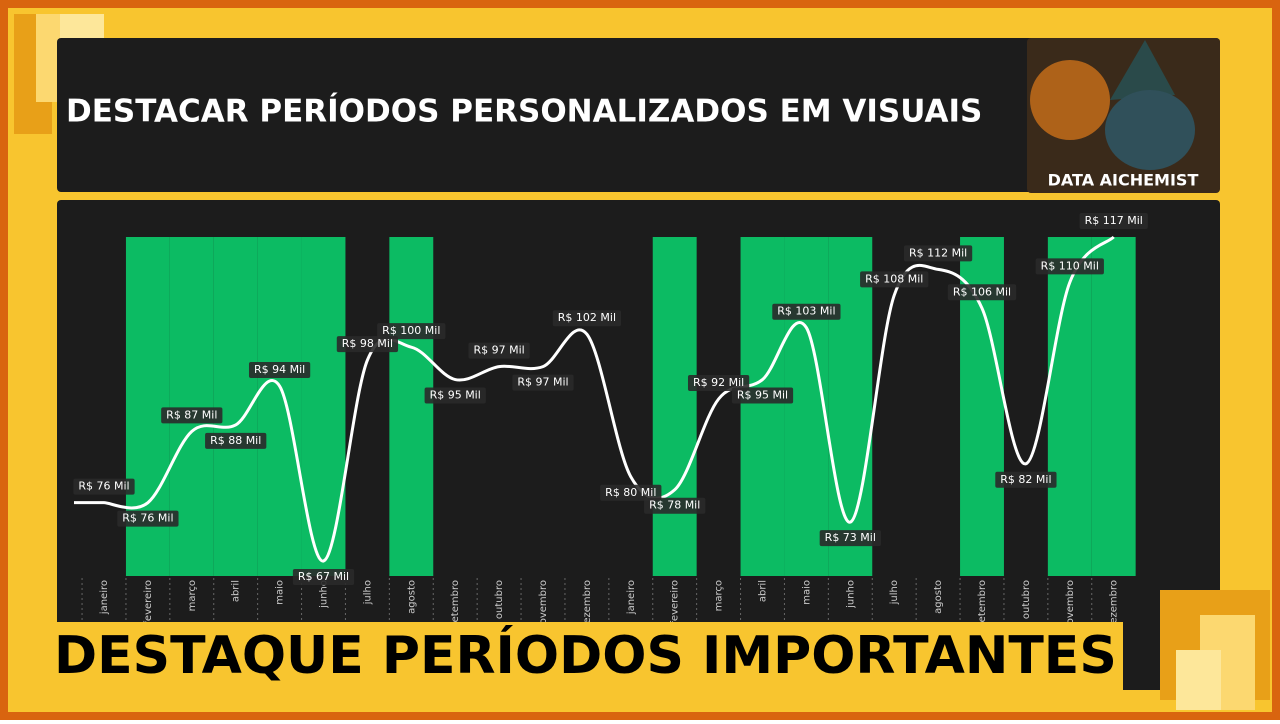 Image resolution: width=1280 pixels, height=724 pixels. I want to click on data-label: R$ 92 Mil, so click(718, 382).